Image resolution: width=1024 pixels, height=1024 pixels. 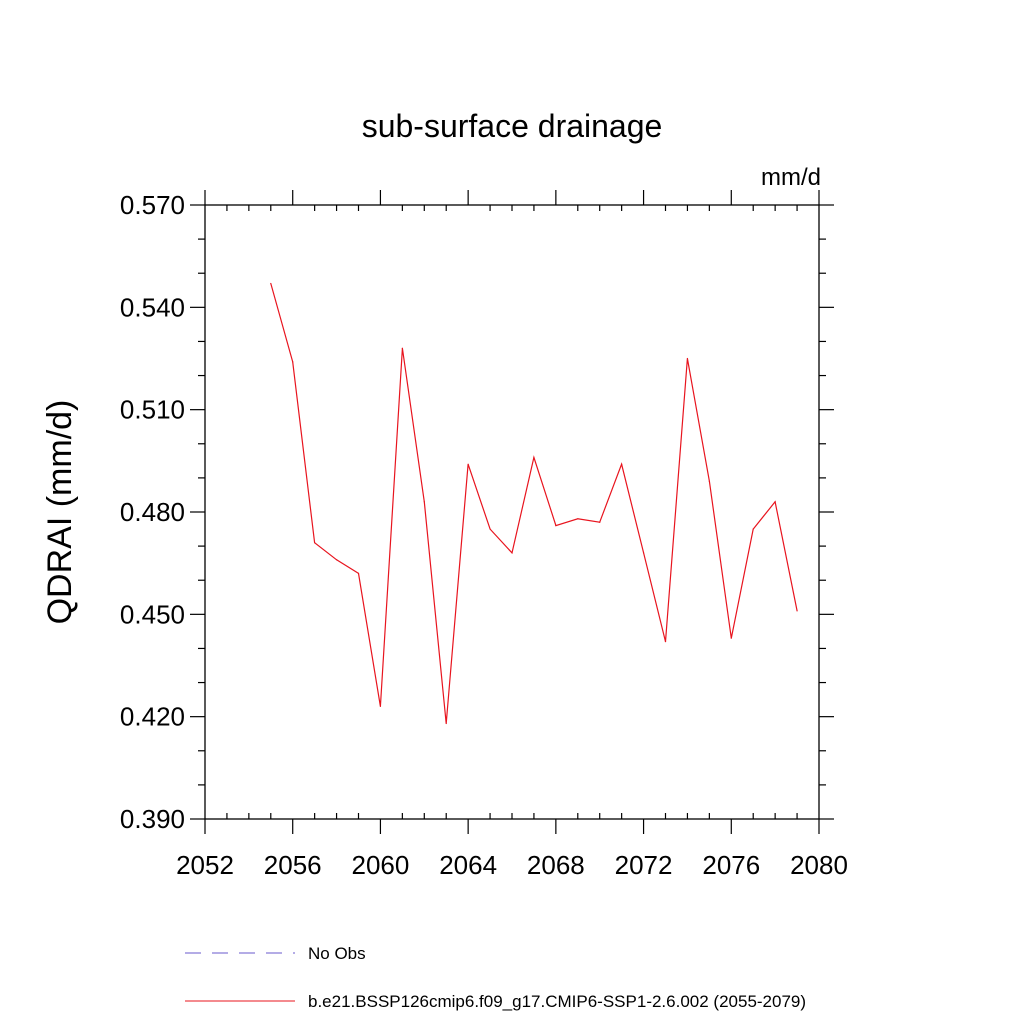 What do you see at coordinates (152, 410) in the screenshot?
I see `y-tick-label: 0.510` at bounding box center [152, 410].